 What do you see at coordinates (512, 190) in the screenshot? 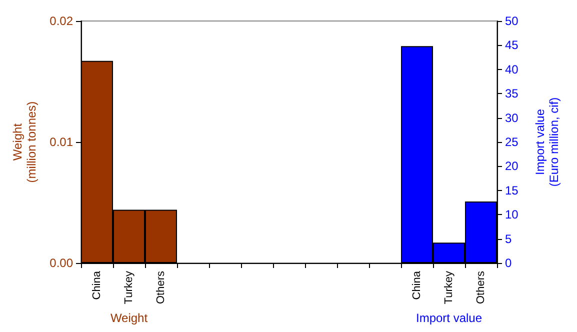
I see `y2-tick-label: 15` at bounding box center [512, 190].